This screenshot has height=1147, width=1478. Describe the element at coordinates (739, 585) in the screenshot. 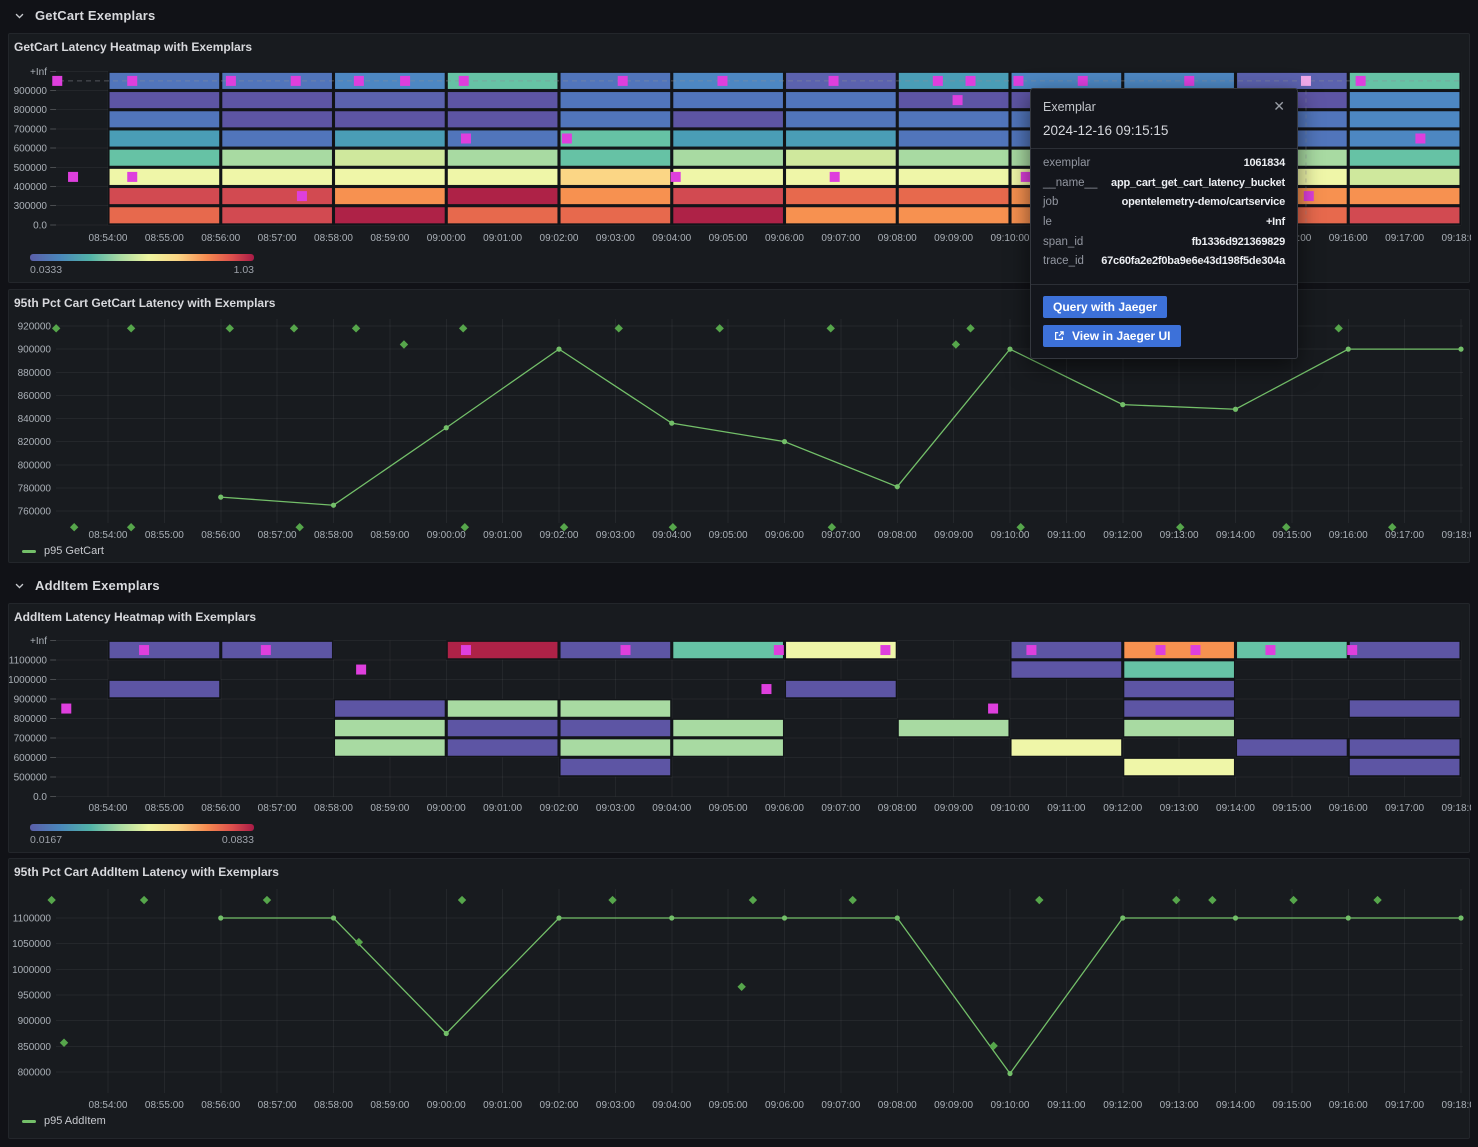

I see `row-header-additem-exemplars: AddItem Exemplars` at that location.